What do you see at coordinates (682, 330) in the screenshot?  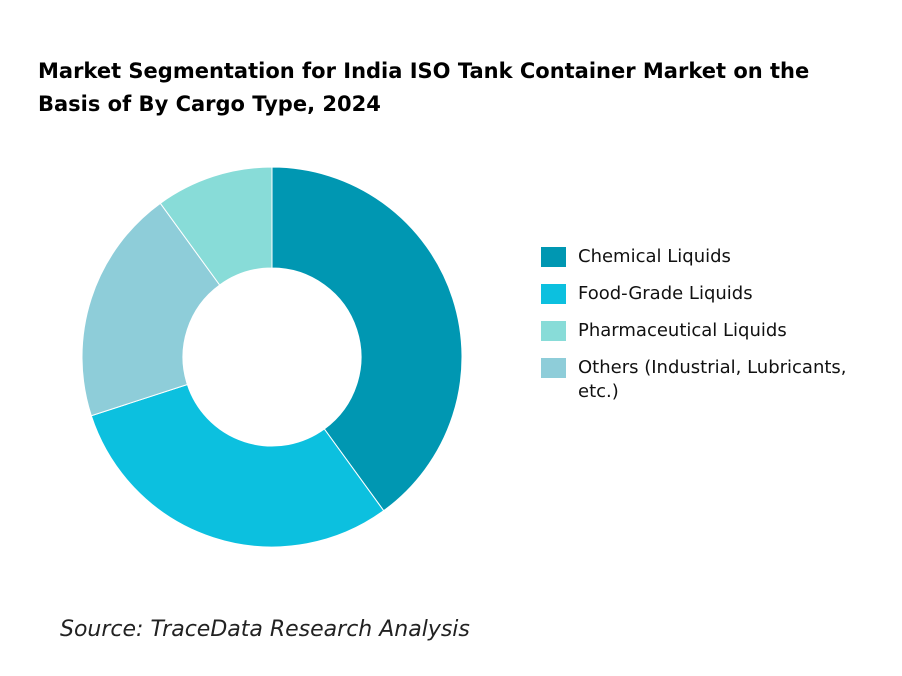 I see `legend-label: Pharmaceutical Liquids` at bounding box center [682, 330].